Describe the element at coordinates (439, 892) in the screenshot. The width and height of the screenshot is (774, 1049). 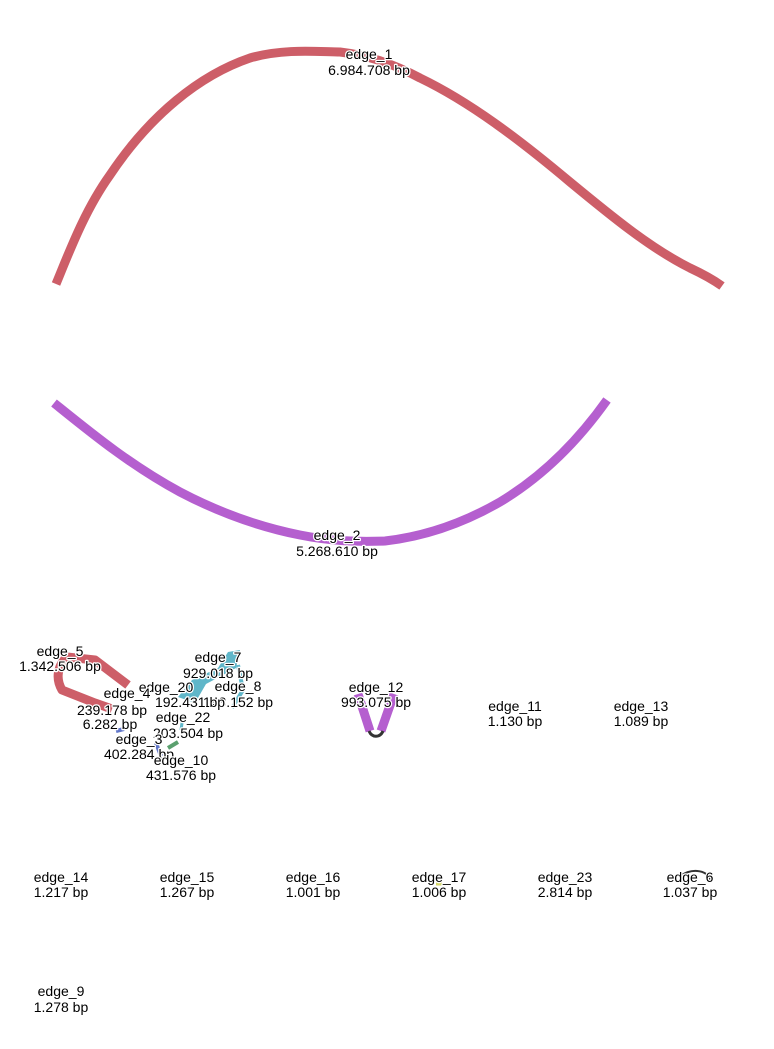
I see `edge-17-length: 1.006 bp` at that location.